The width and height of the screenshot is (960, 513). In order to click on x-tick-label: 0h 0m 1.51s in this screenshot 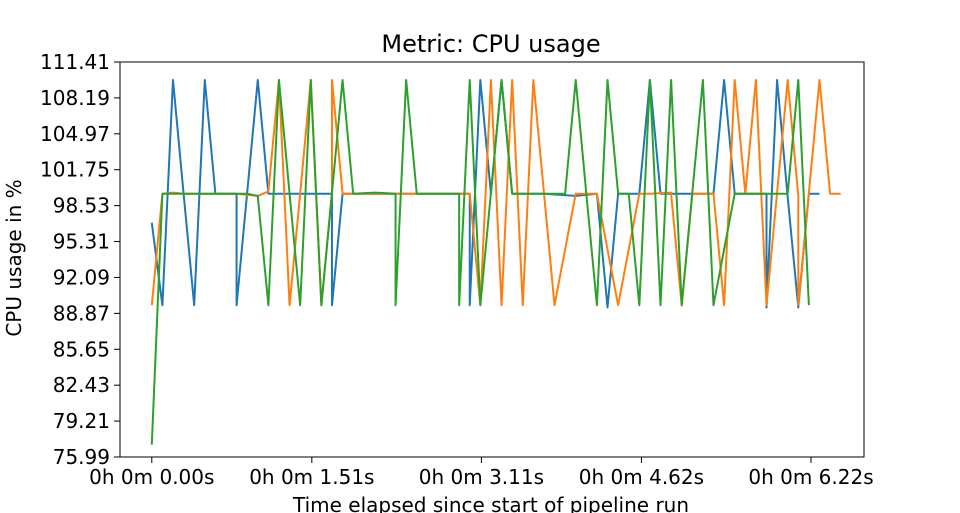, I will do `click(311, 477)`.